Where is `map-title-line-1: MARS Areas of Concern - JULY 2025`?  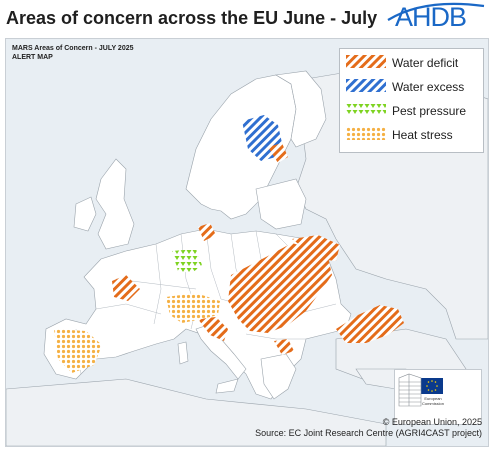
map-title-line-1: MARS Areas of Concern - JULY 2025 is located at coordinates (73, 48).